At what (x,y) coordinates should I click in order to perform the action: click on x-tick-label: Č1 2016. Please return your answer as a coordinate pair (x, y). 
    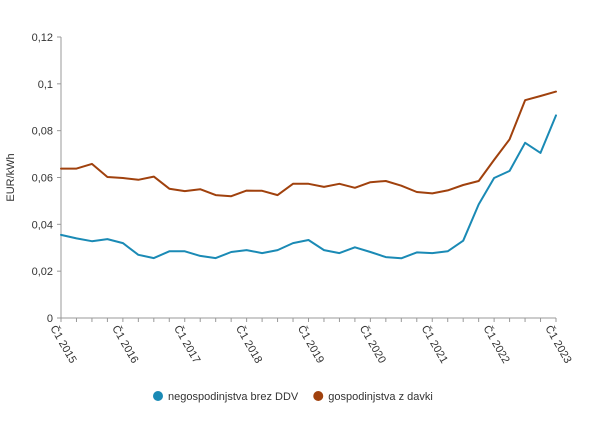
    Looking at the image, I should click on (125, 344).